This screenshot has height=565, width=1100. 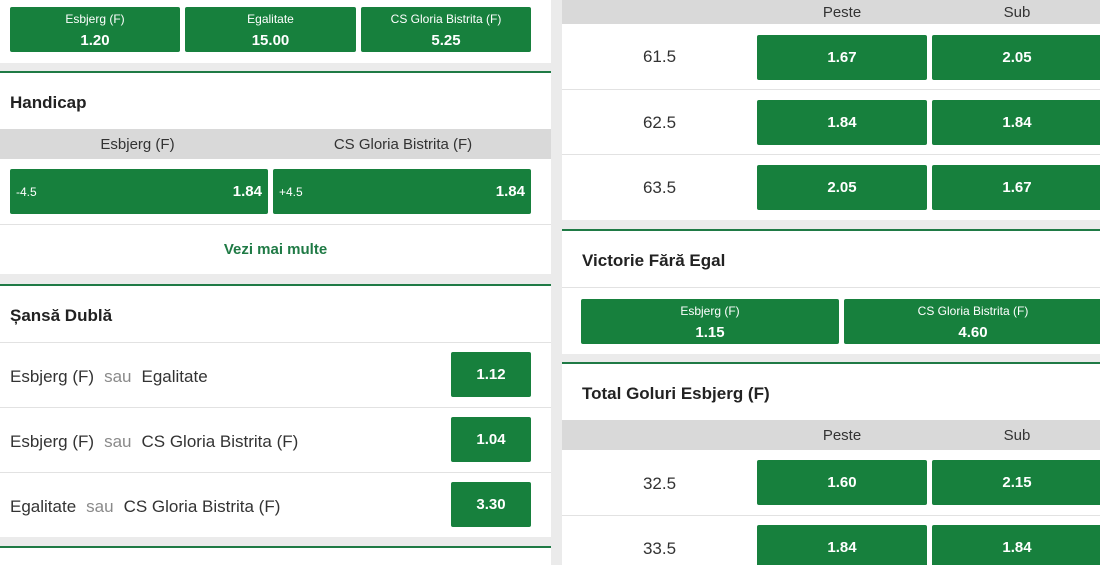 I want to click on section-title: Handicap, so click(x=48, y=102).